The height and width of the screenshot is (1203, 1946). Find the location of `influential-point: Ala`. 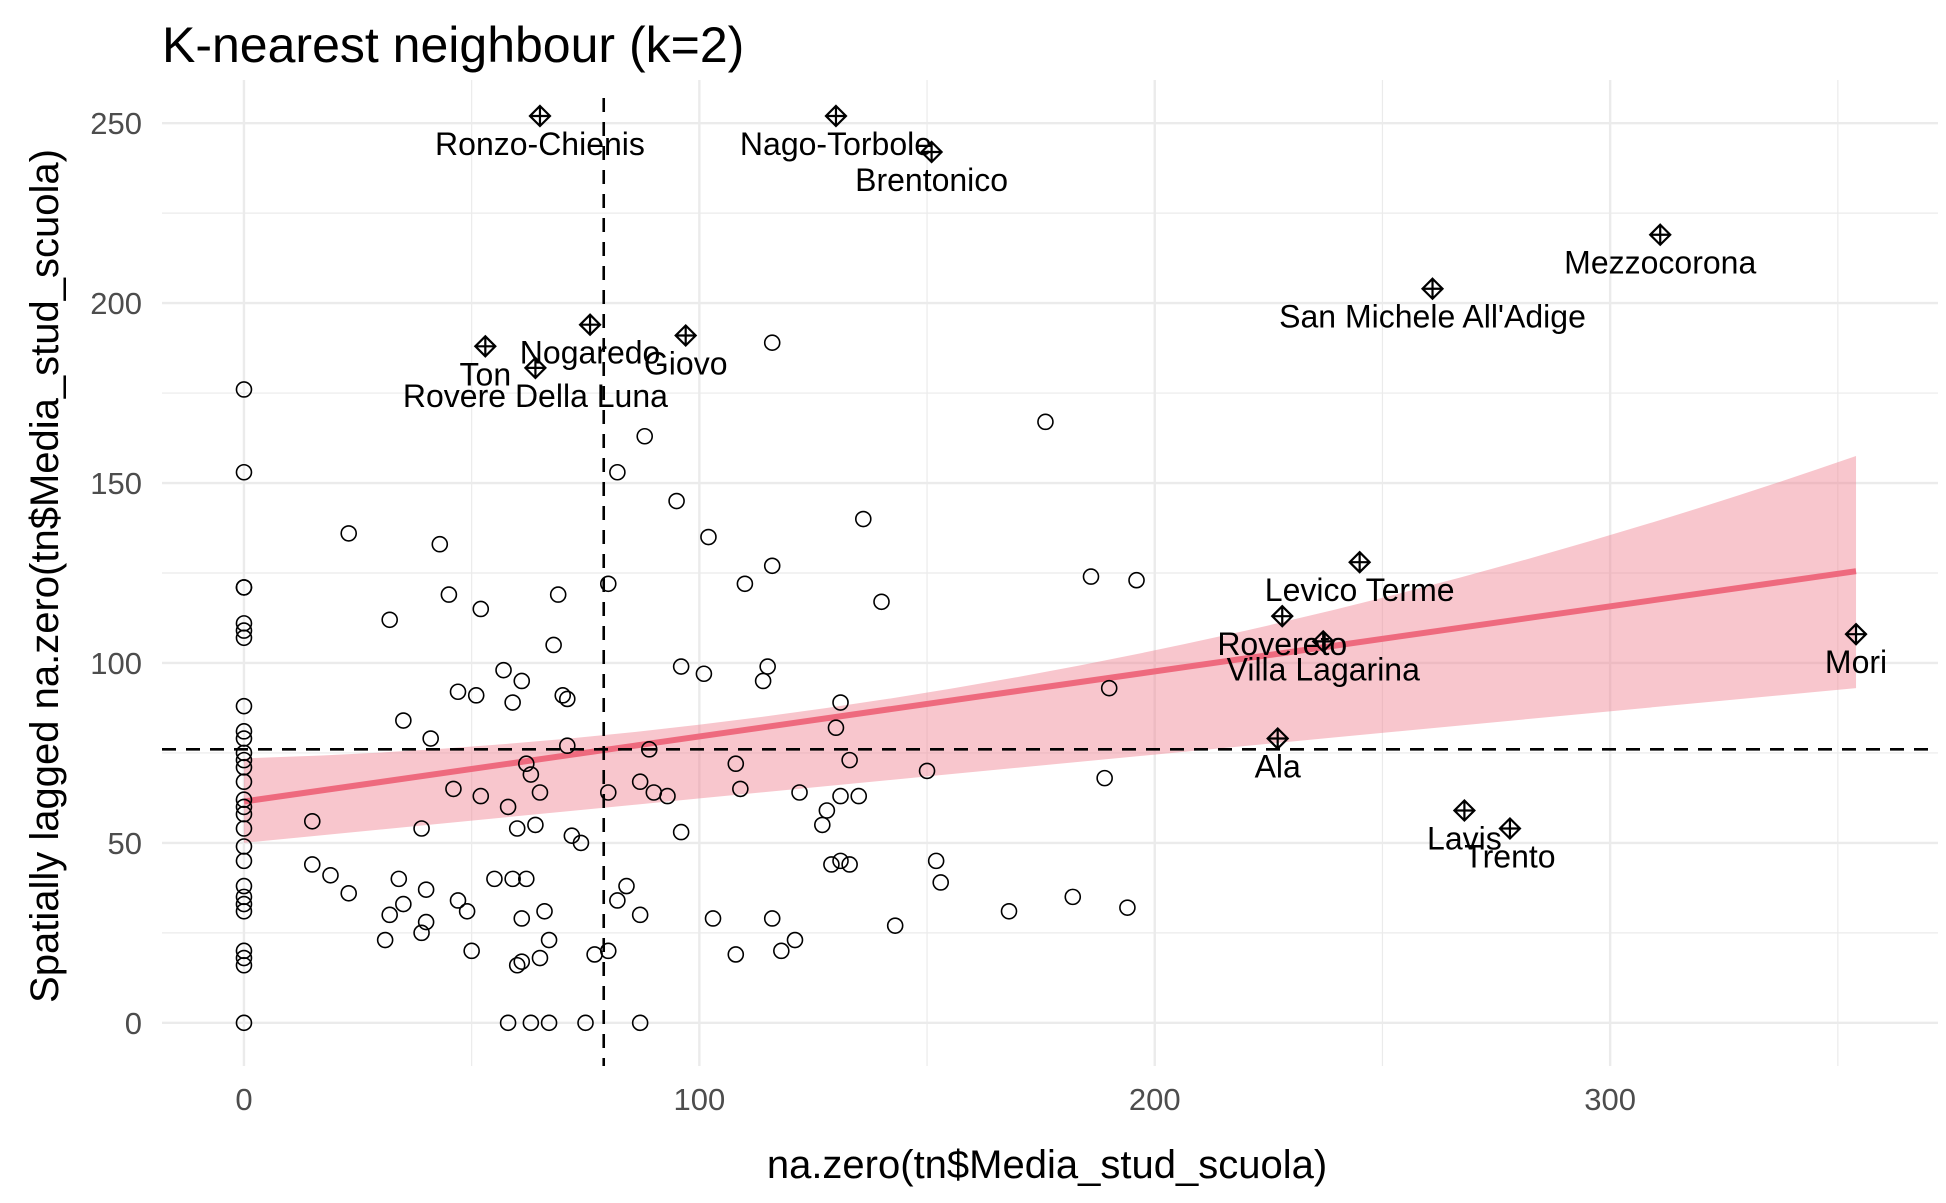

influential-point: Ala is located at coordinates (1278, 755).